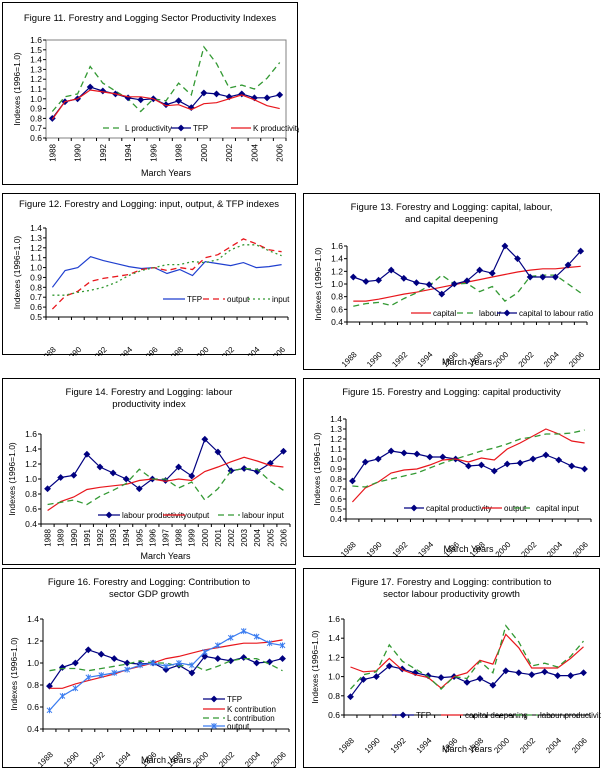 Image resolution: width=602 pixels, height=778 pixels. I want to click on legend-label: output, so click(198, 515).